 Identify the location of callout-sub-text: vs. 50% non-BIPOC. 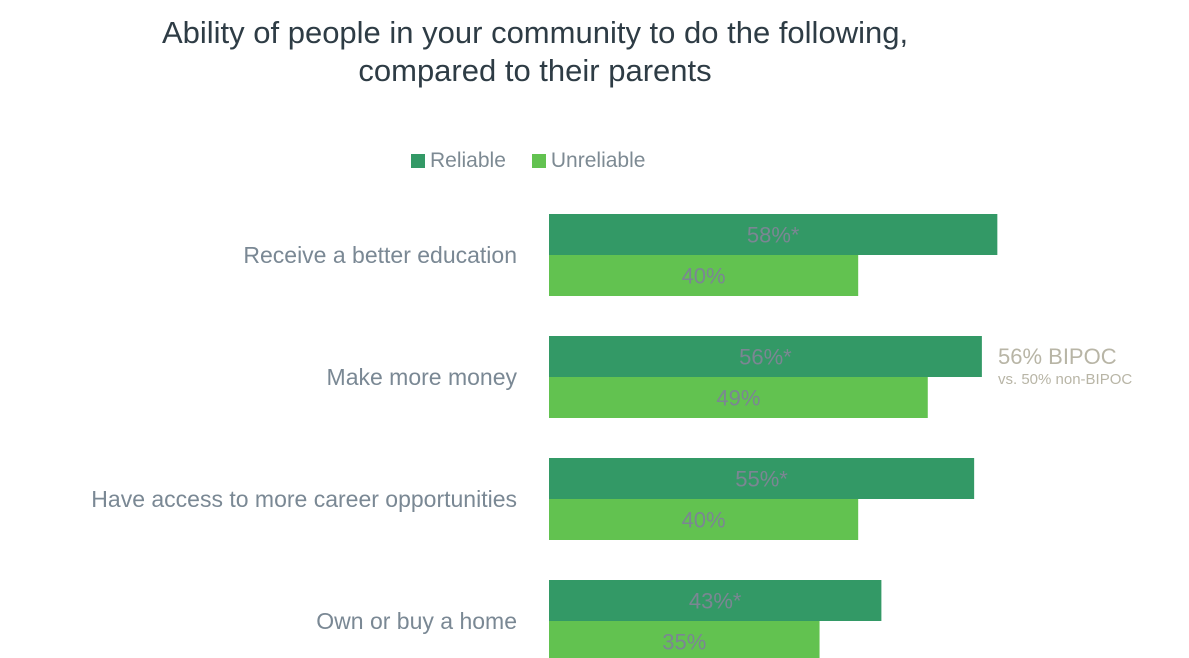
(1065, 379).